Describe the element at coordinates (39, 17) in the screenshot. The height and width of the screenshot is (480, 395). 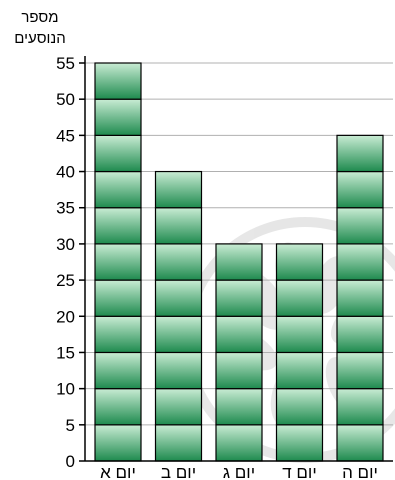
I see `y-axis-label-line-1: מספר` at that location.